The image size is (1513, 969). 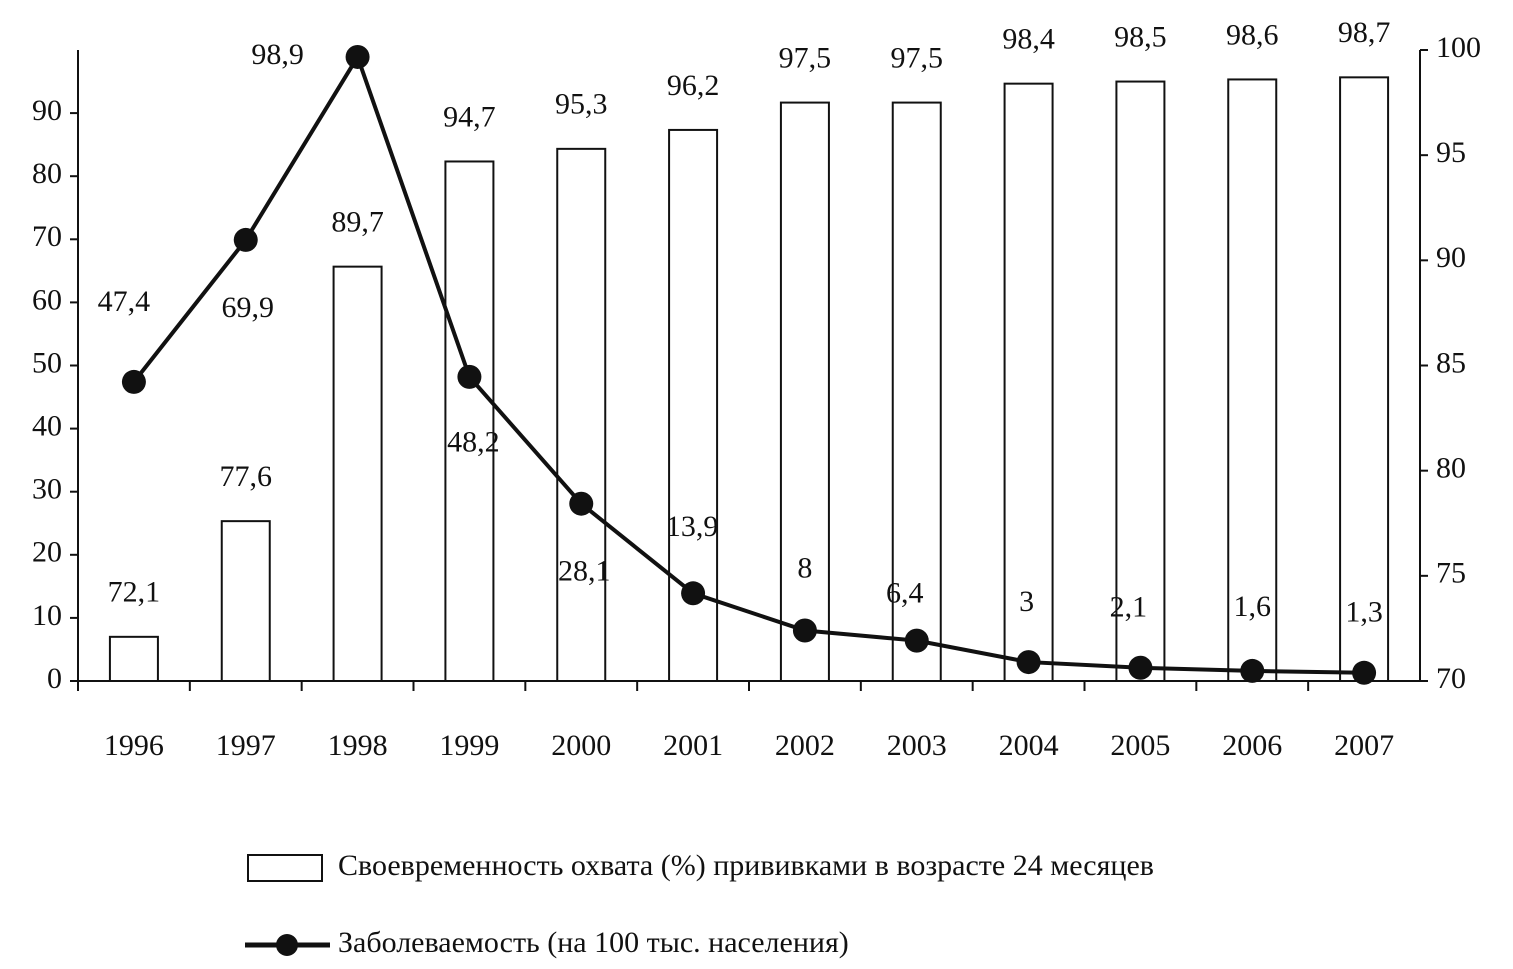 I want to click on y2-tick-label: 100, so click(x=1458, y=47).